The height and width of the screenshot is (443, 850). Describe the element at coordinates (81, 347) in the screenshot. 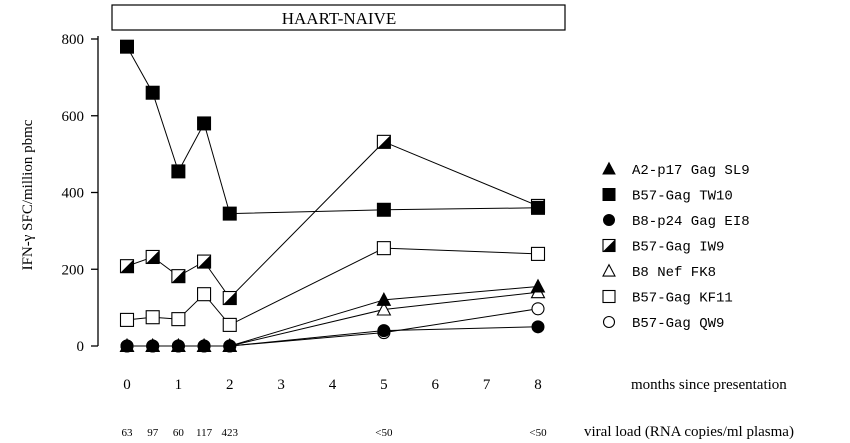

I see `y-tick-label: 0` at that location.